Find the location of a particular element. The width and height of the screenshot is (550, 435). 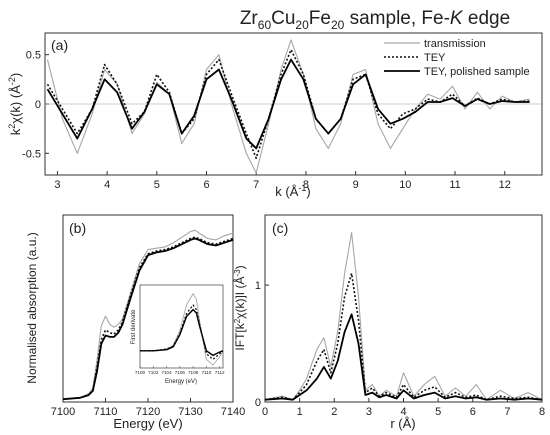

panel-c-x-tick-label: 3 is located at coordinates (369, 412).